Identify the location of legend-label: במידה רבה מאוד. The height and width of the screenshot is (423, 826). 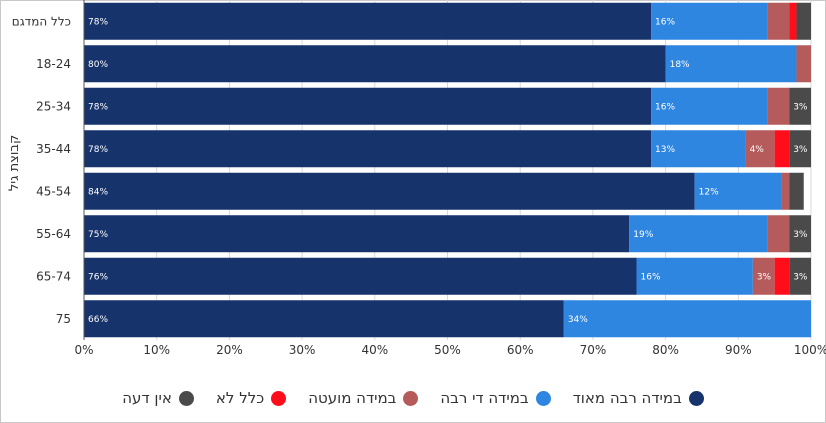
(627, 398).